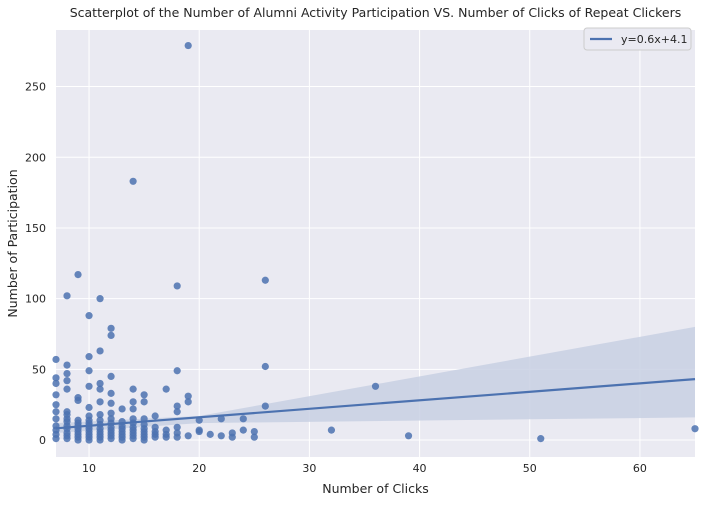 This screenshot has width=703, height=505. What do you see at coordinates (654, 39) in the screenshot?
I see `legend-label: y=0.6x+4.1` at bounding box center [654, 39].